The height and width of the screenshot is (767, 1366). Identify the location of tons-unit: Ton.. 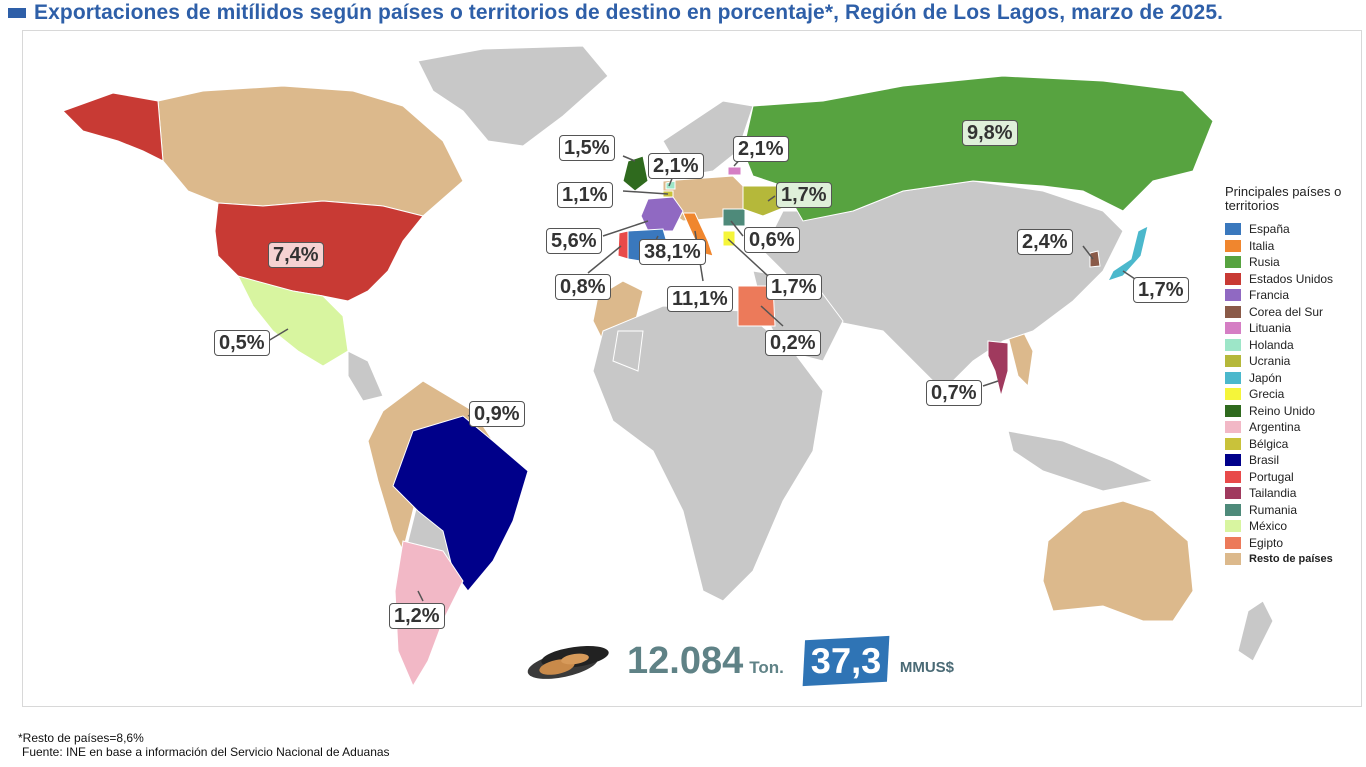
(766, 667).